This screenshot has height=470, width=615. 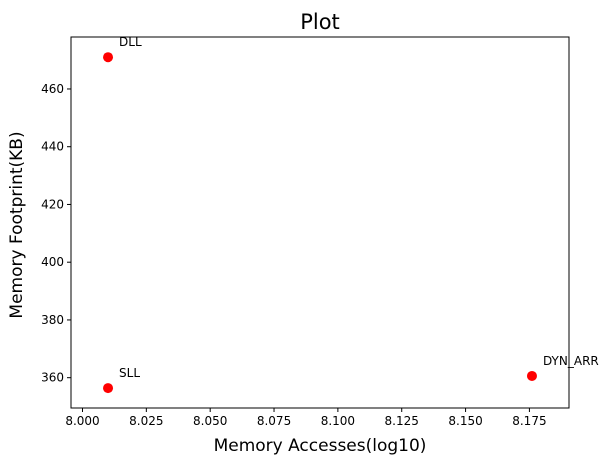 I want to click on y-tick: 380, so click(x=56, y=320).